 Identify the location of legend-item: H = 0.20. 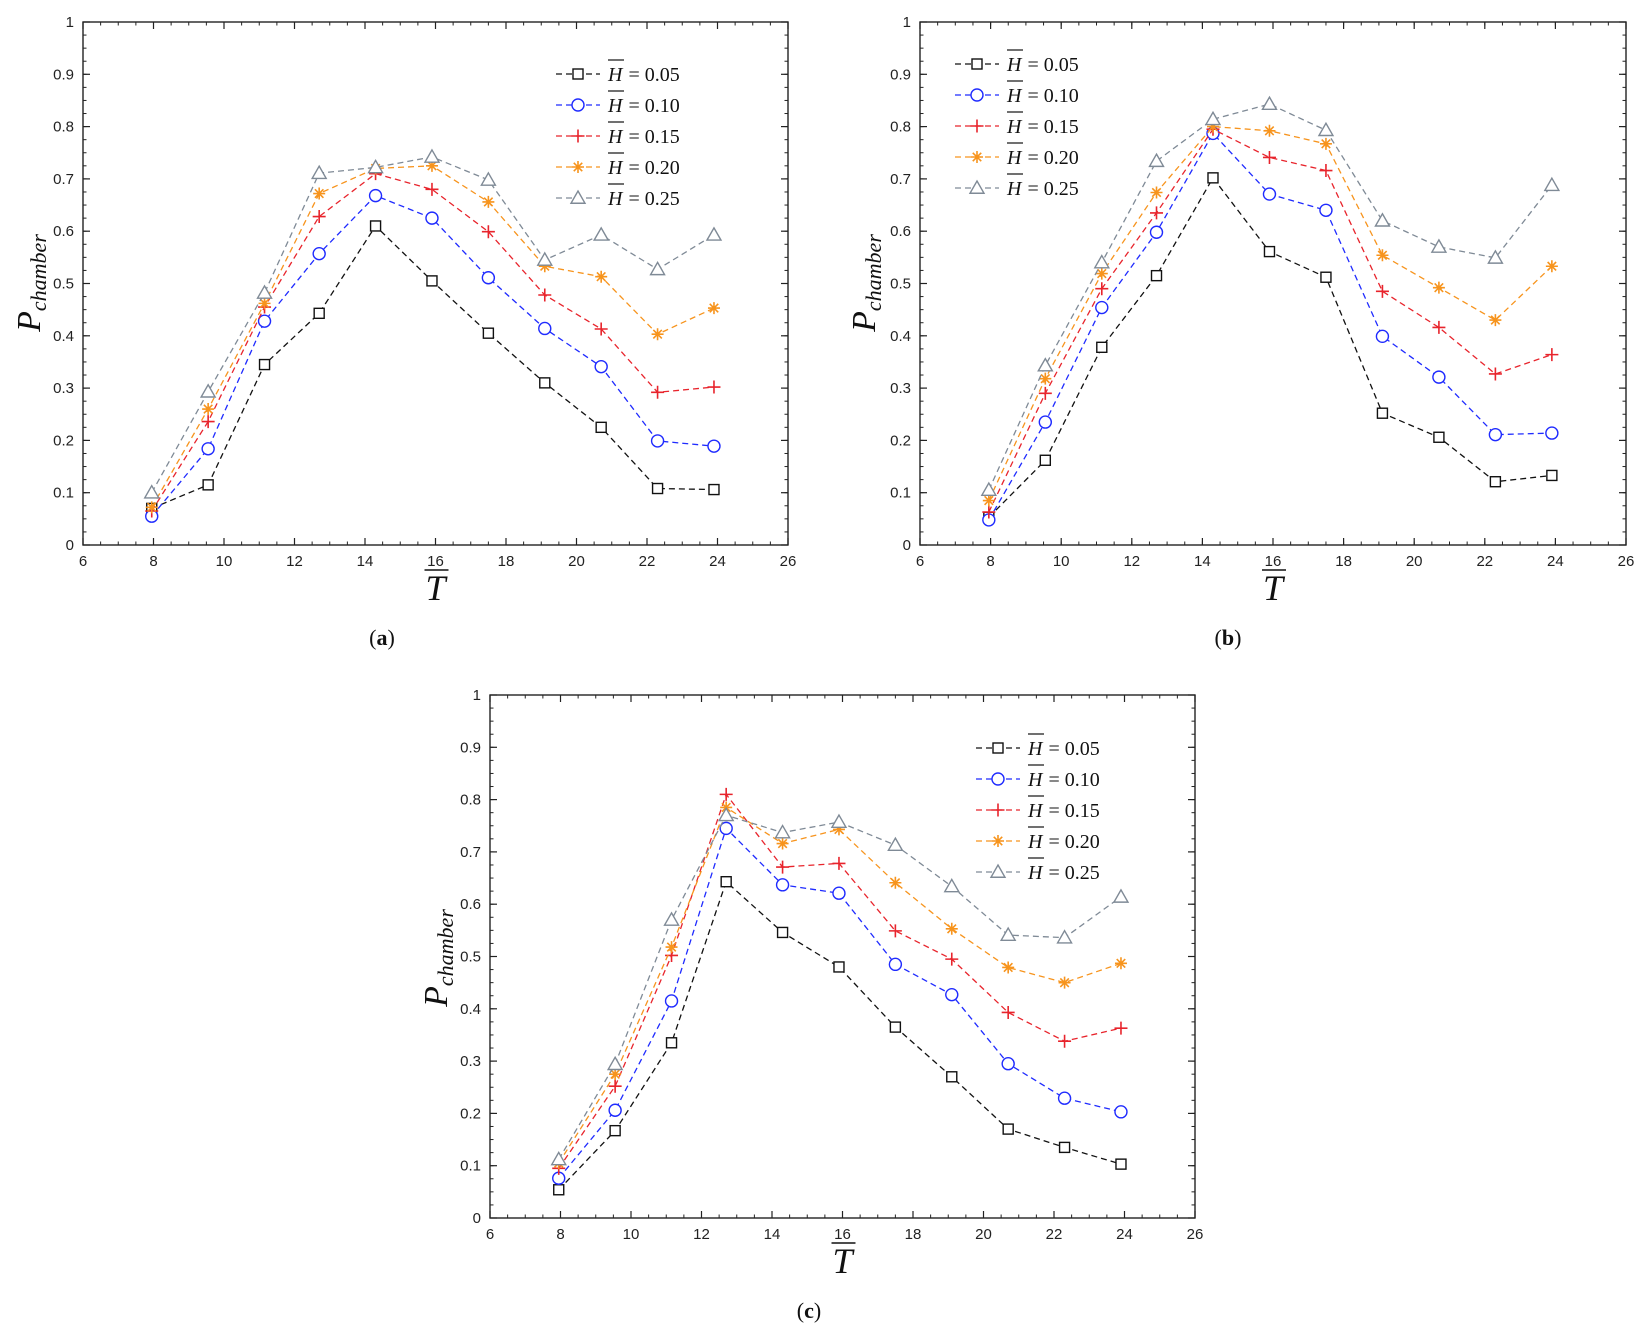
(618, 165).